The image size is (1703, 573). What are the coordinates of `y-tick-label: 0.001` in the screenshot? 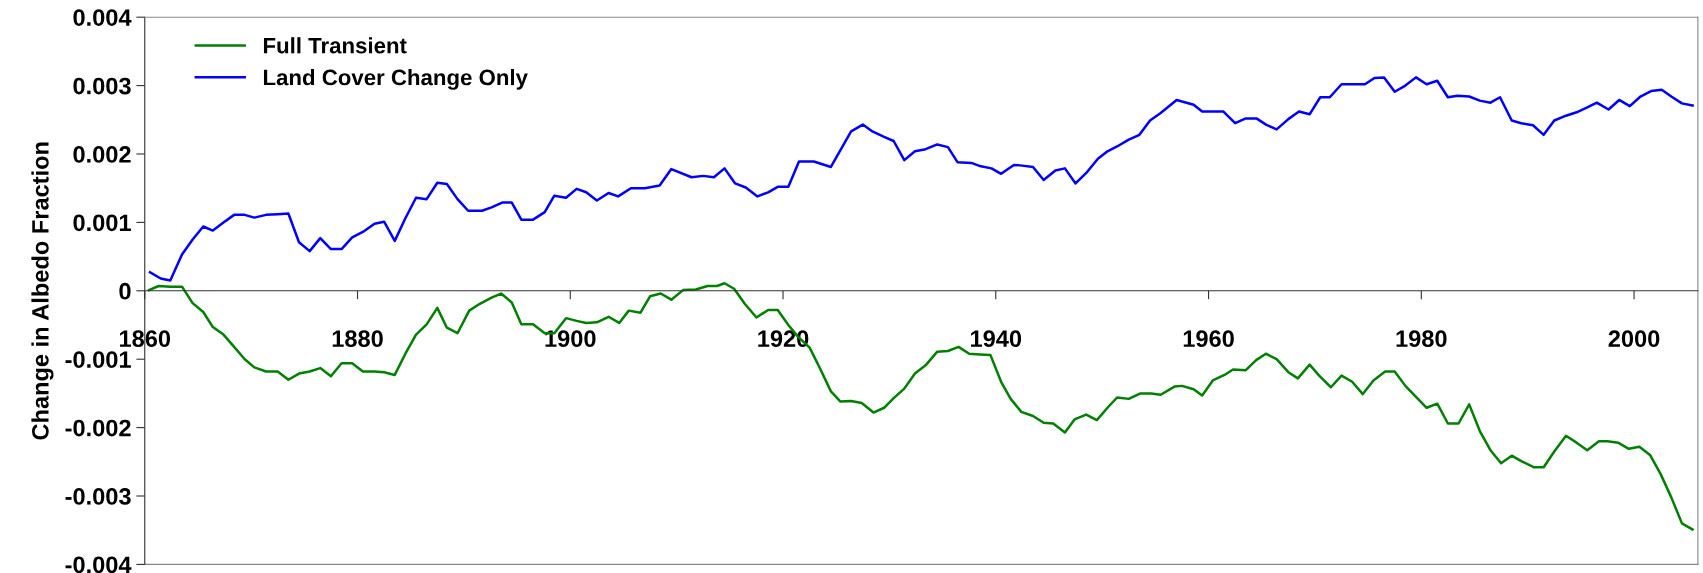 It's located at (102, 223).